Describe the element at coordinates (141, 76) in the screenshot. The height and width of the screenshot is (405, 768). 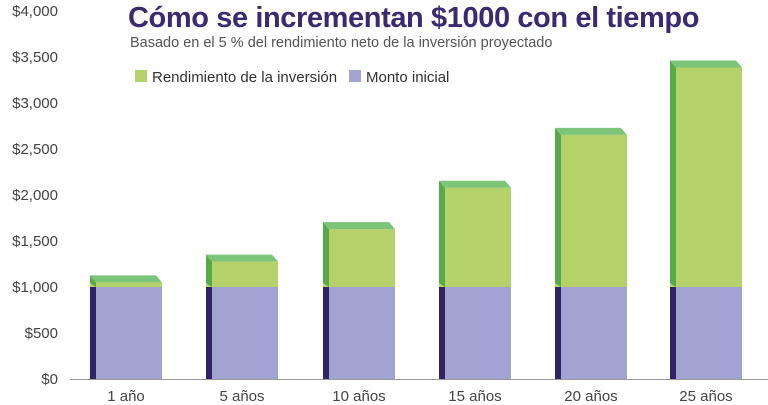
I see `legend-swatch-rendimiento` at that location.